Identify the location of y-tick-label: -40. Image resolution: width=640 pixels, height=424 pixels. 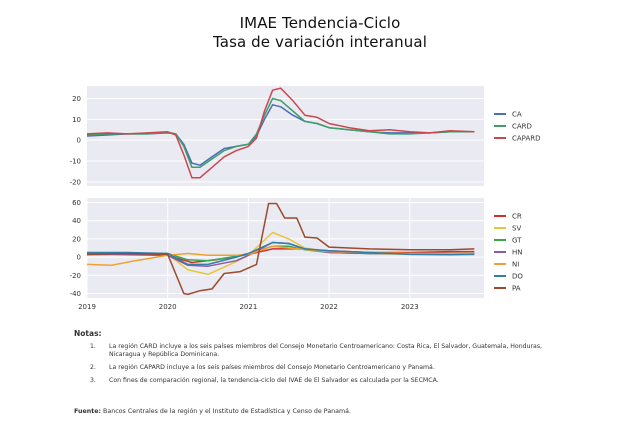
(75, 294).